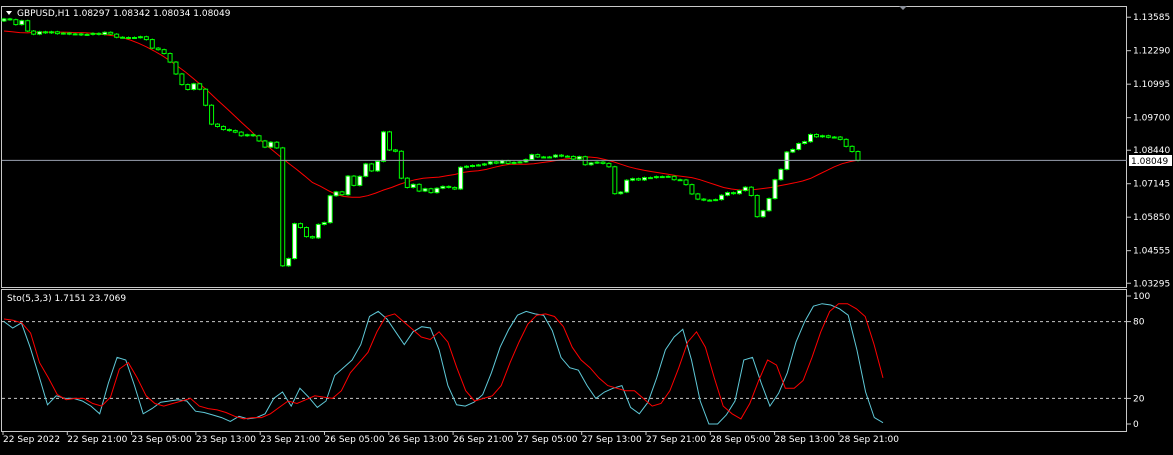 This screenshot has height=455, width=1173. I want to click on scroll-marker-icon, so click(903, 8).